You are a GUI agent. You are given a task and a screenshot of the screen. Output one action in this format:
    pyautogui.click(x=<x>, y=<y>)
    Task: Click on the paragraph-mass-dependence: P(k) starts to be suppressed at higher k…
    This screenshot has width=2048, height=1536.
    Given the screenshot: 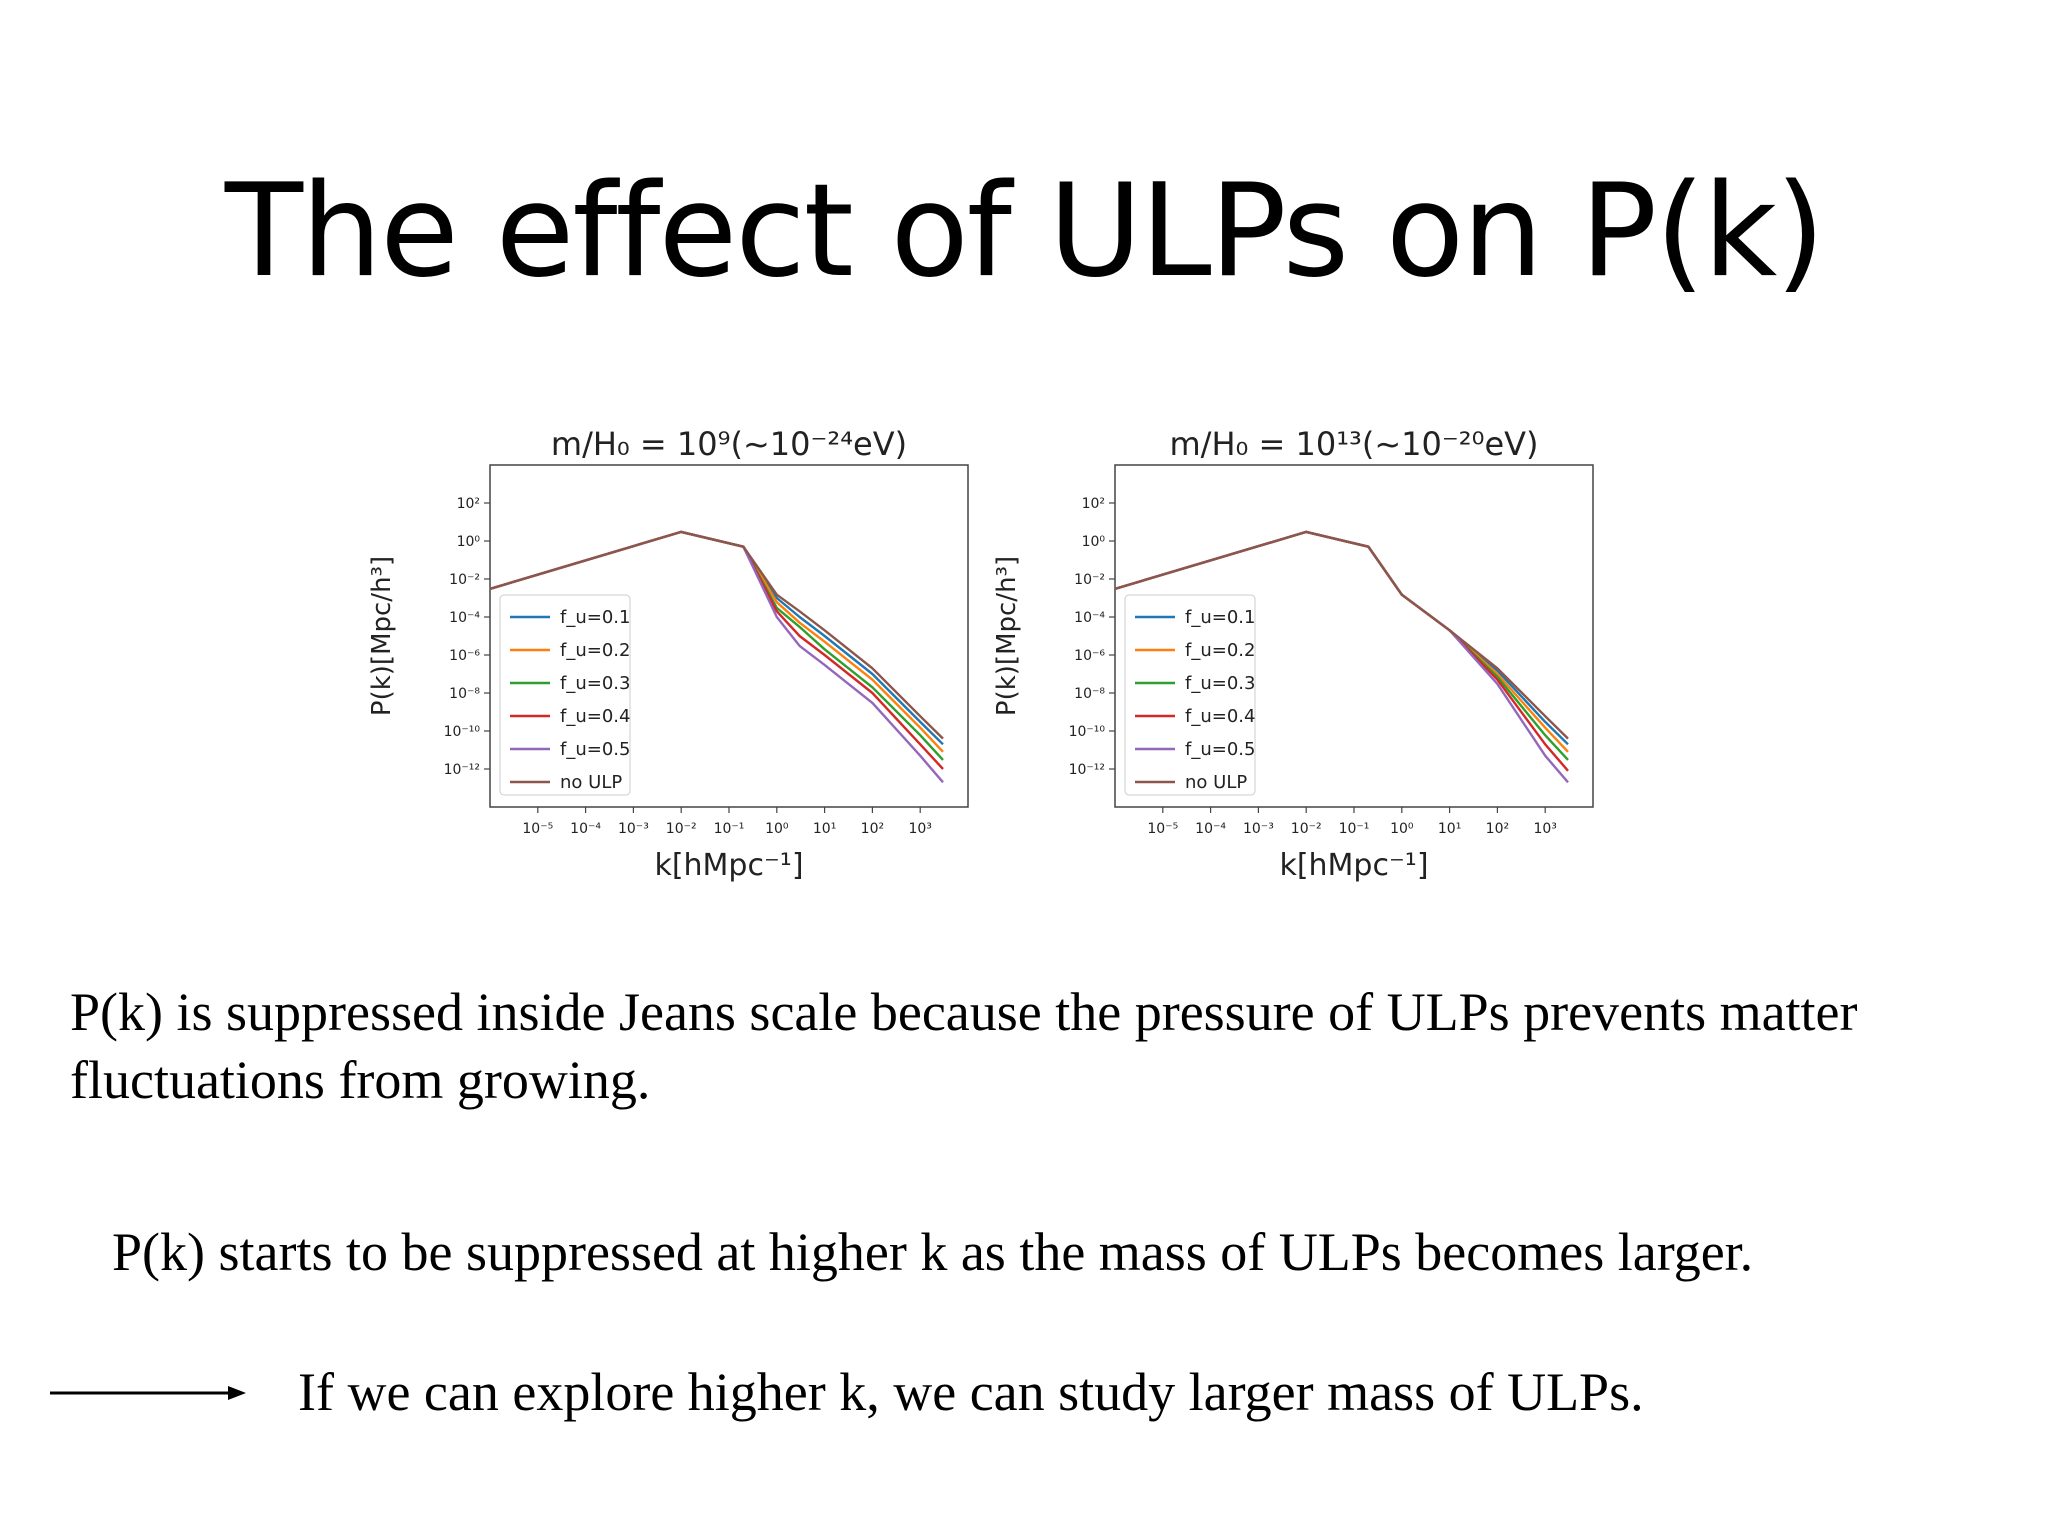 What is the action you would take?
    pyautogui.click(x=933, y=1252)
    